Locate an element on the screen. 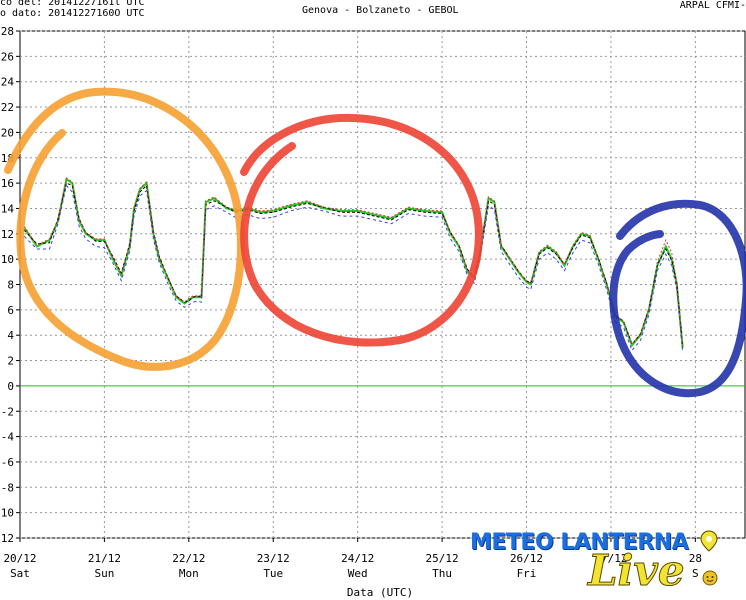 The height and width of the screenshot is (600, 746). y-tick-label: 16 is located at coordinates (7, 183).